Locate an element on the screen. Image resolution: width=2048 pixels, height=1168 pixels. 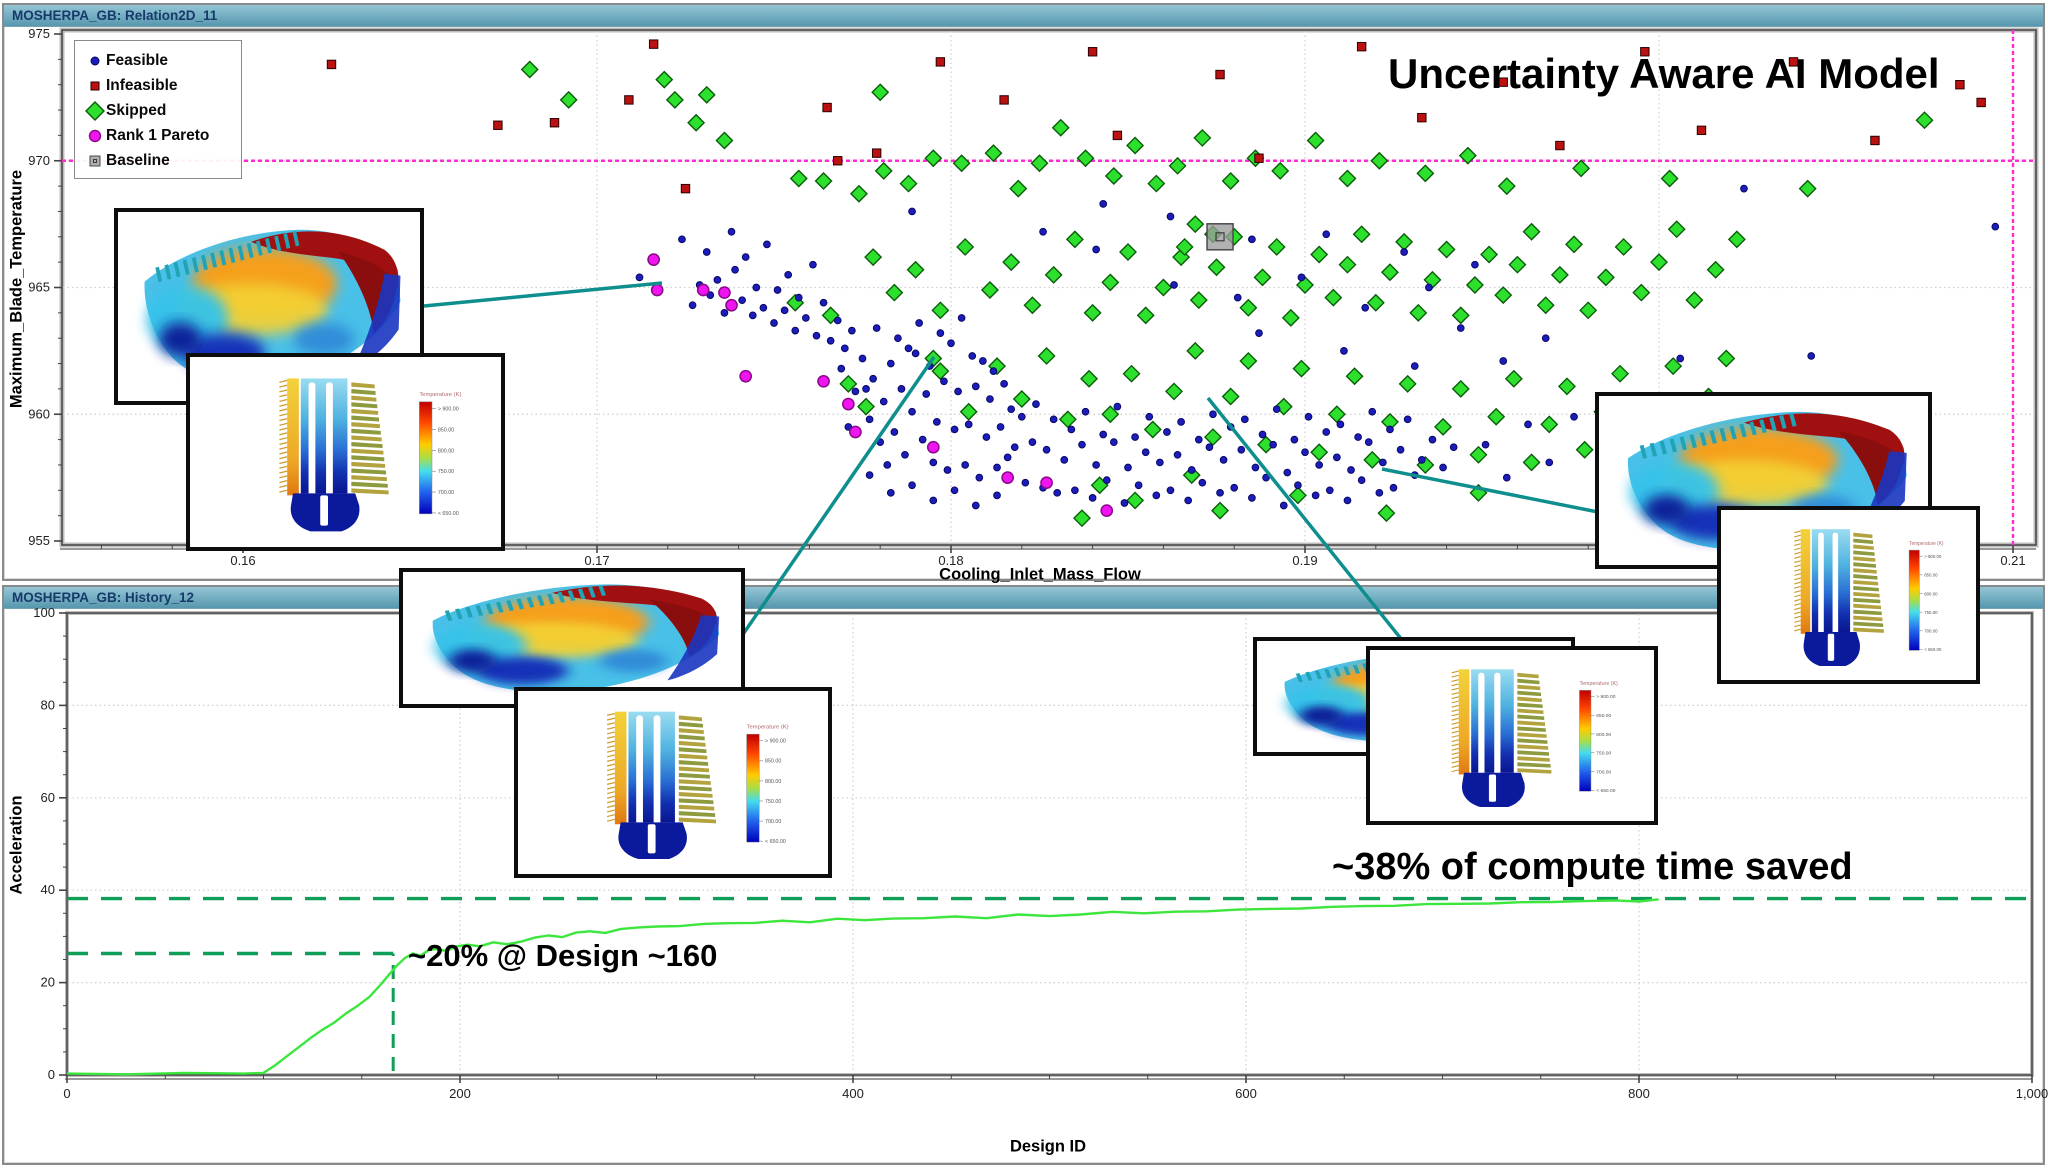
legend-item-infeasible: Infeasible is located at coordinates (158, 85).